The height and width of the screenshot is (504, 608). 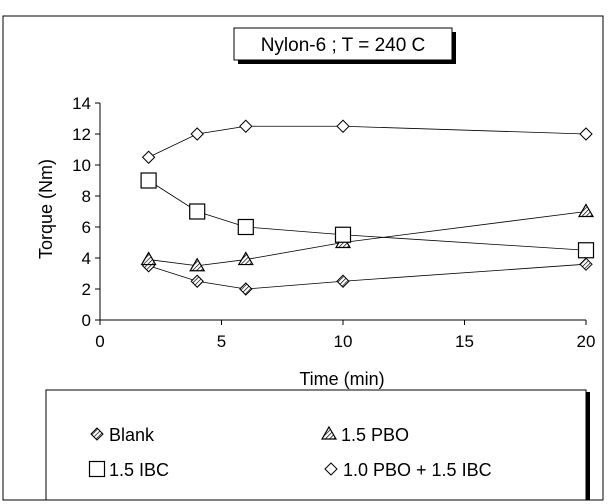 What do you see at coordinates (86, 289) in the screenshot?
I see `y-tick-label: 2` at bounding box center [86, 289].